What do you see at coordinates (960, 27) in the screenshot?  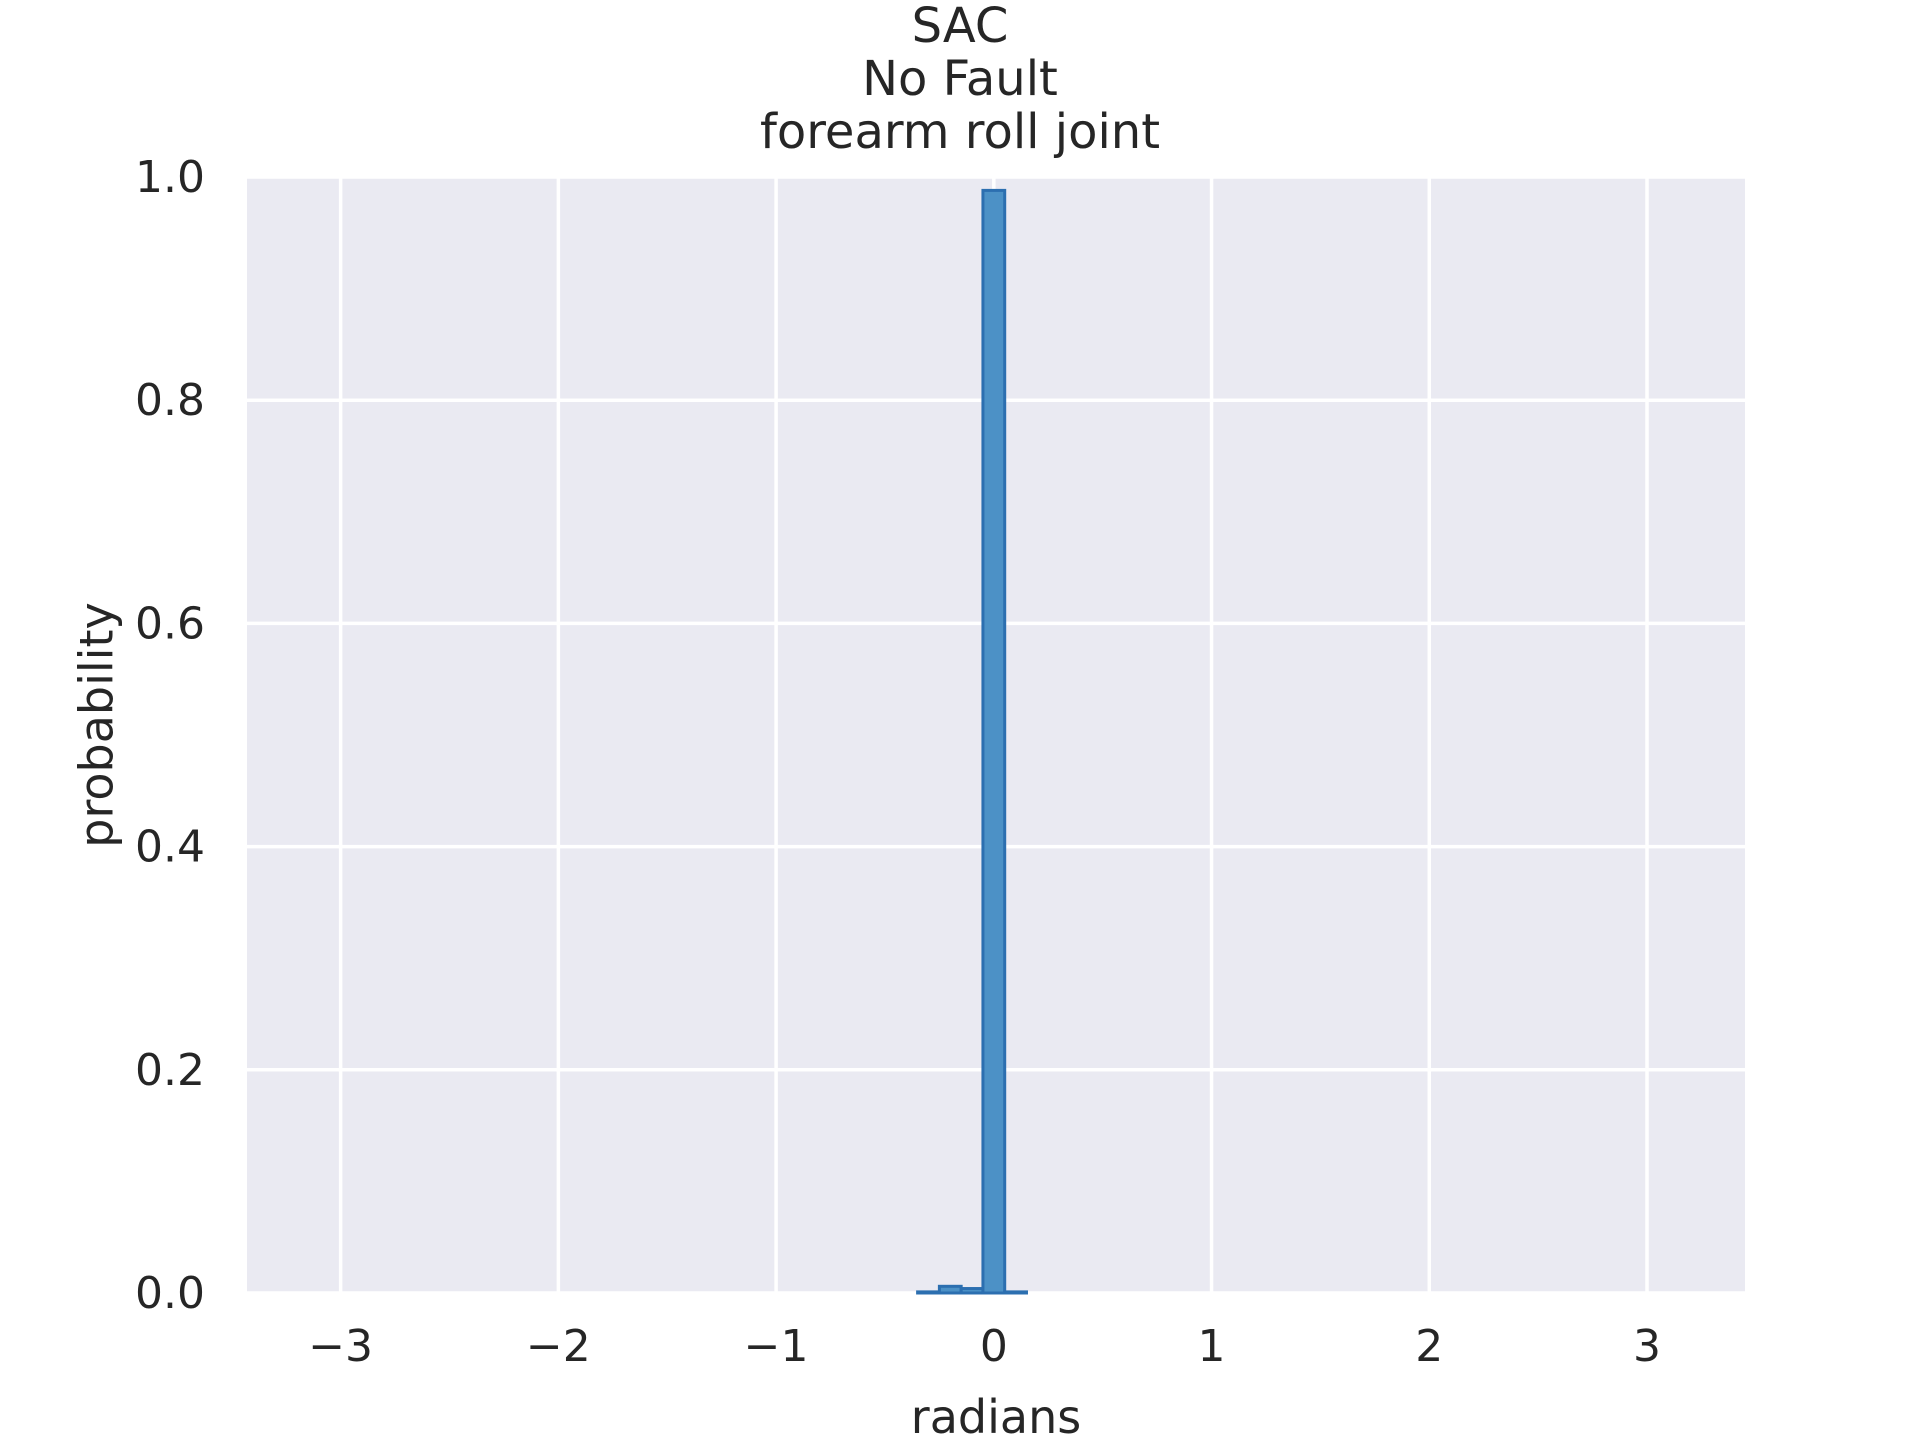 I see `chart-title-line-1: SAC` at bounding box center [960, 27].